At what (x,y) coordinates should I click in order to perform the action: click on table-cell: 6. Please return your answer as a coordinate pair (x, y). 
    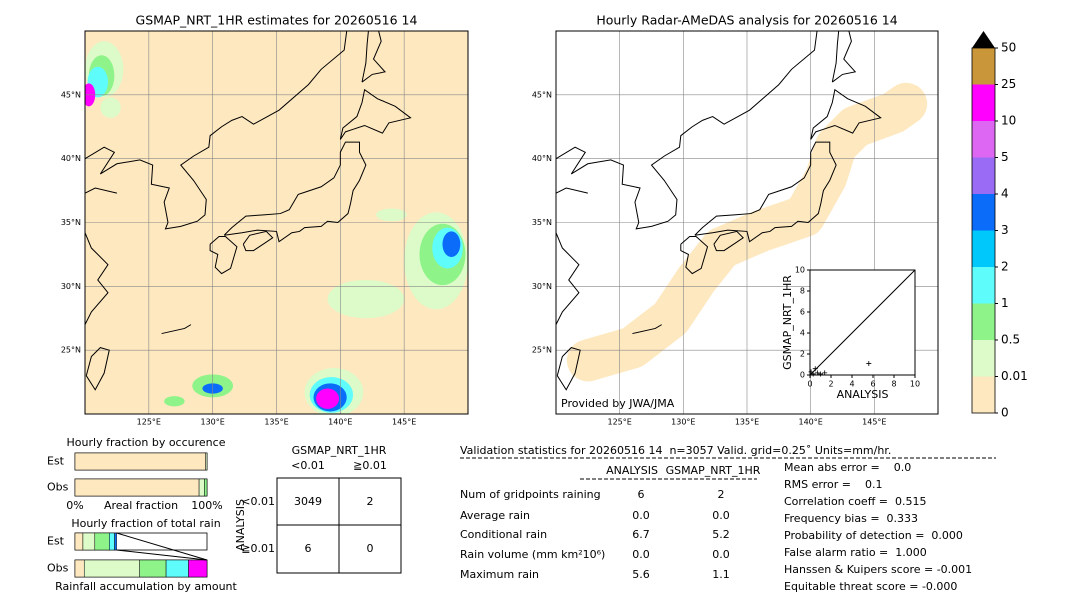
    Looking at the image, I should click on (308, 548).